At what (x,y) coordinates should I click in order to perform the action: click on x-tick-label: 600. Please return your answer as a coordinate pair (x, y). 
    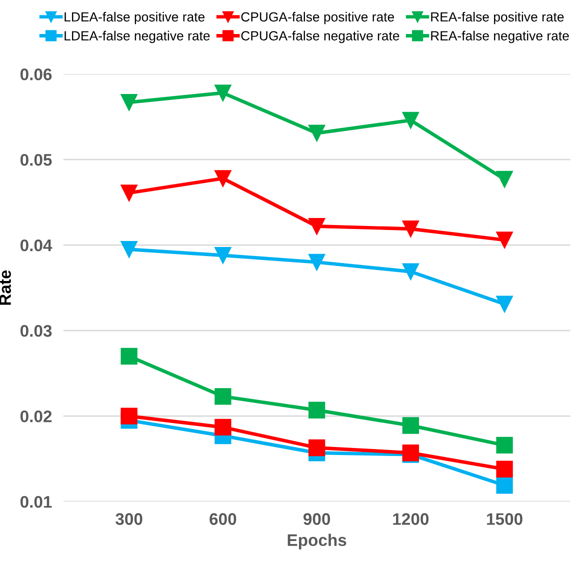
    Looking at the image, I should click on (223, 519).